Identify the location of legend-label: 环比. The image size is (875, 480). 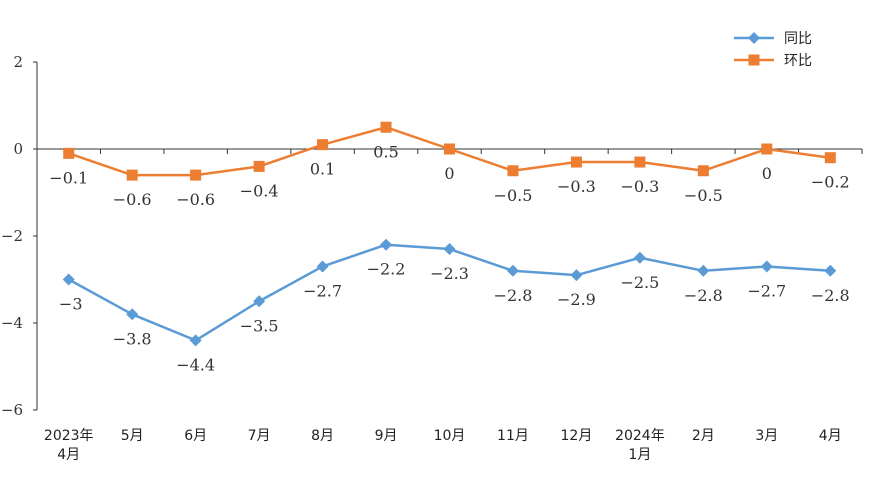
(798, 61).